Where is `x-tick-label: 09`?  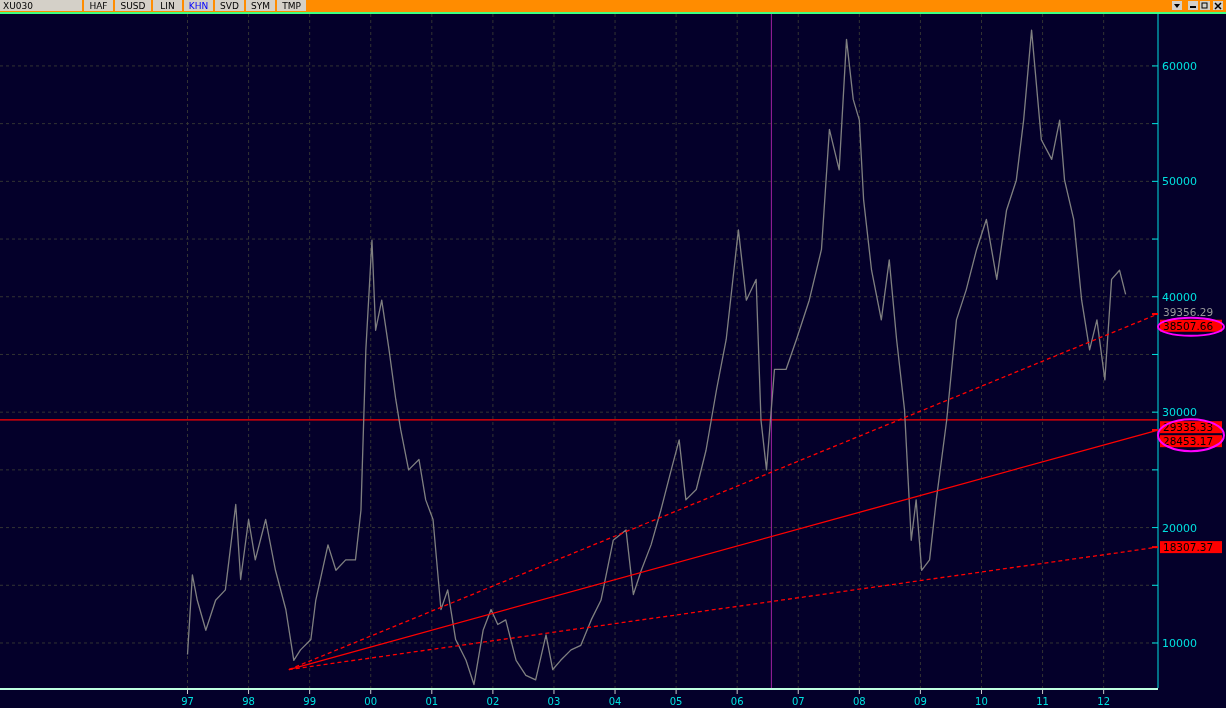 x-tick-label: 09 is located at coordinates (920, 701).